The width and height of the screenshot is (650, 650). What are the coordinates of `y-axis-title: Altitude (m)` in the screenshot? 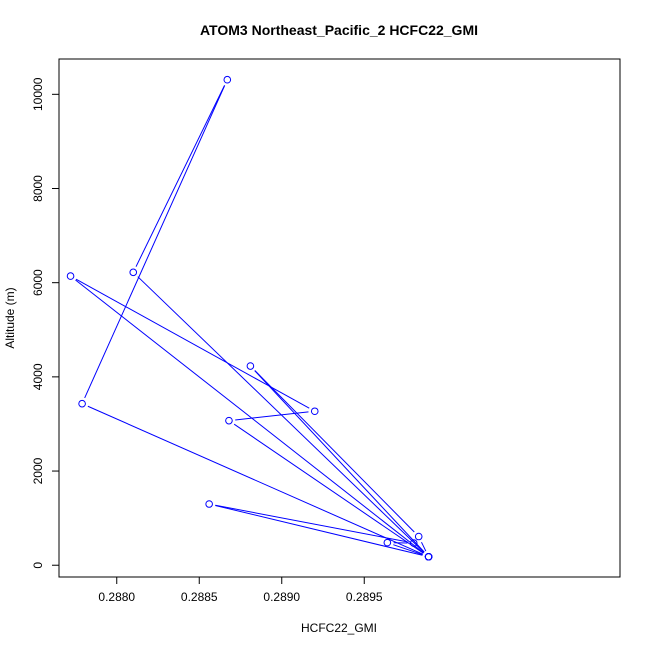 It's located at (10, 317).